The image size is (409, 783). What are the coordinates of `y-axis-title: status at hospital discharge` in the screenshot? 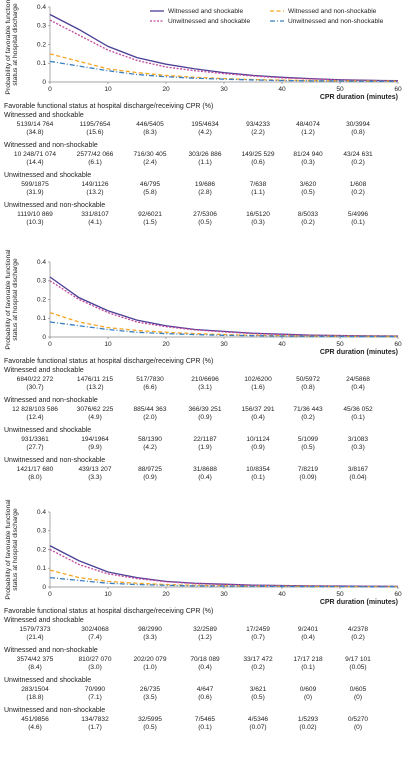 It's located at (15, 299).